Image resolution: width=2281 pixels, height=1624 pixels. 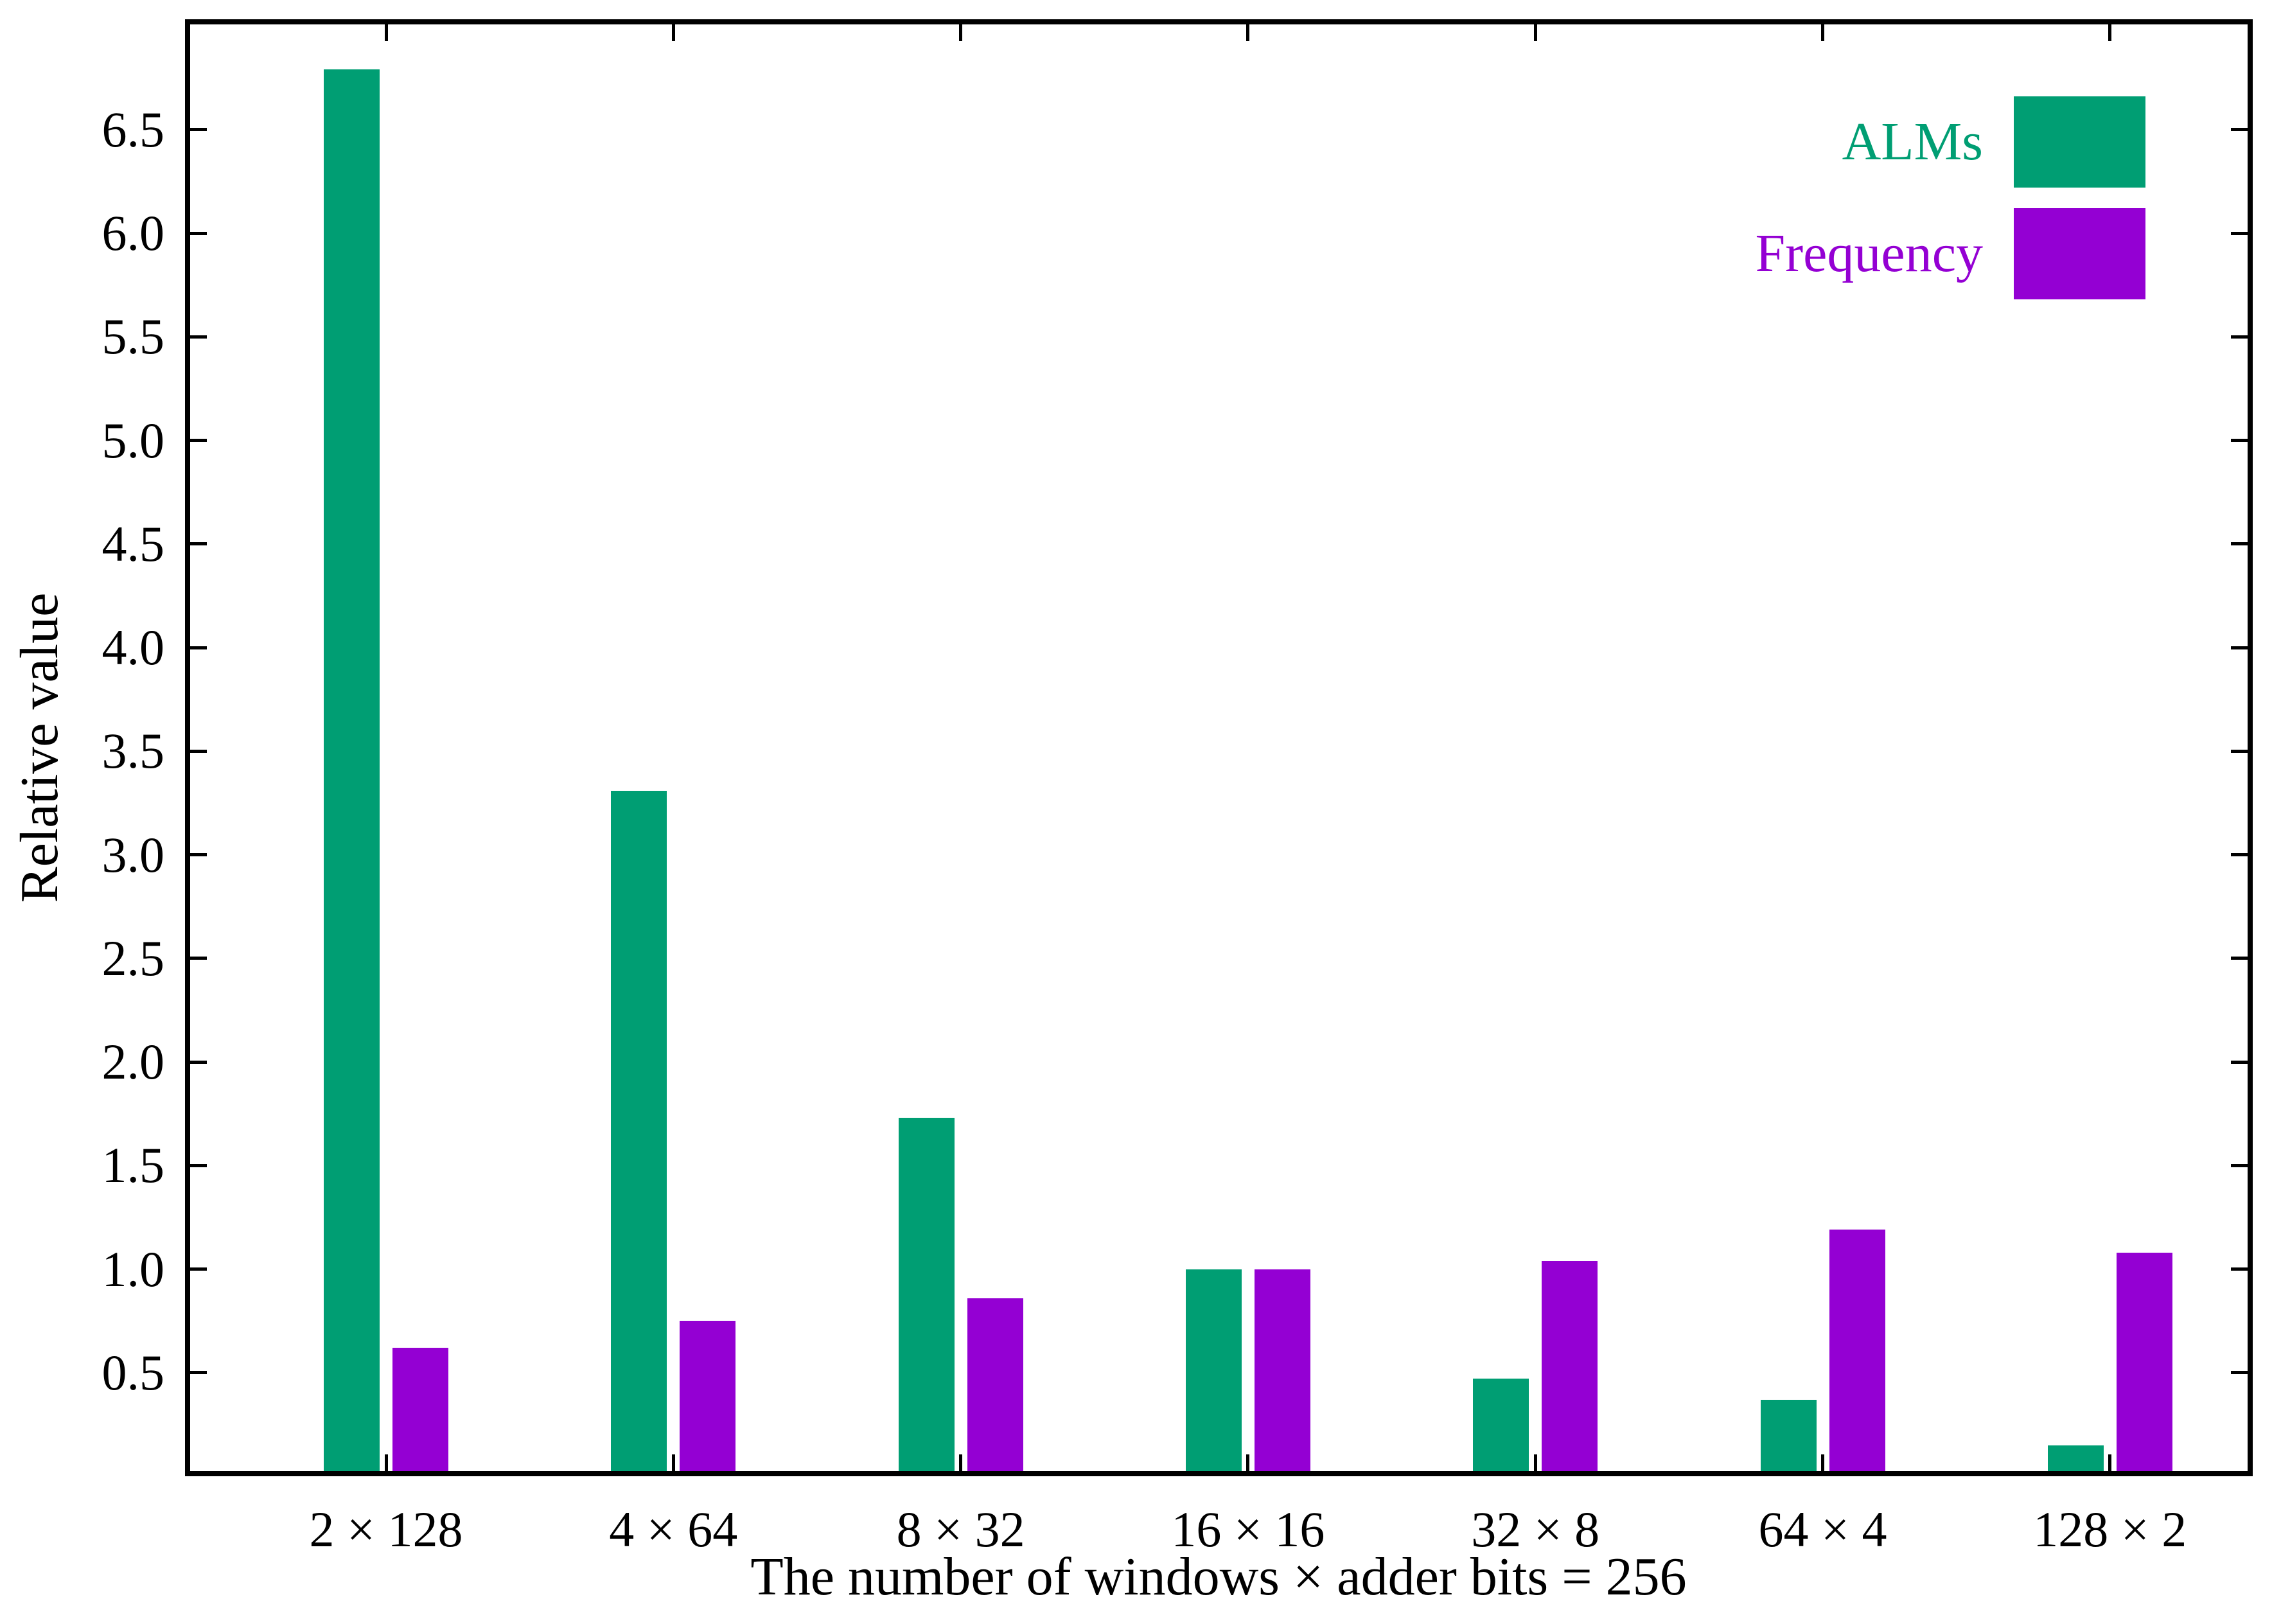 What do you see at coordinates (1501, 1428) in the screenshot?
I see `bar-alms-32×8` at bounding box center [1501, 1428].